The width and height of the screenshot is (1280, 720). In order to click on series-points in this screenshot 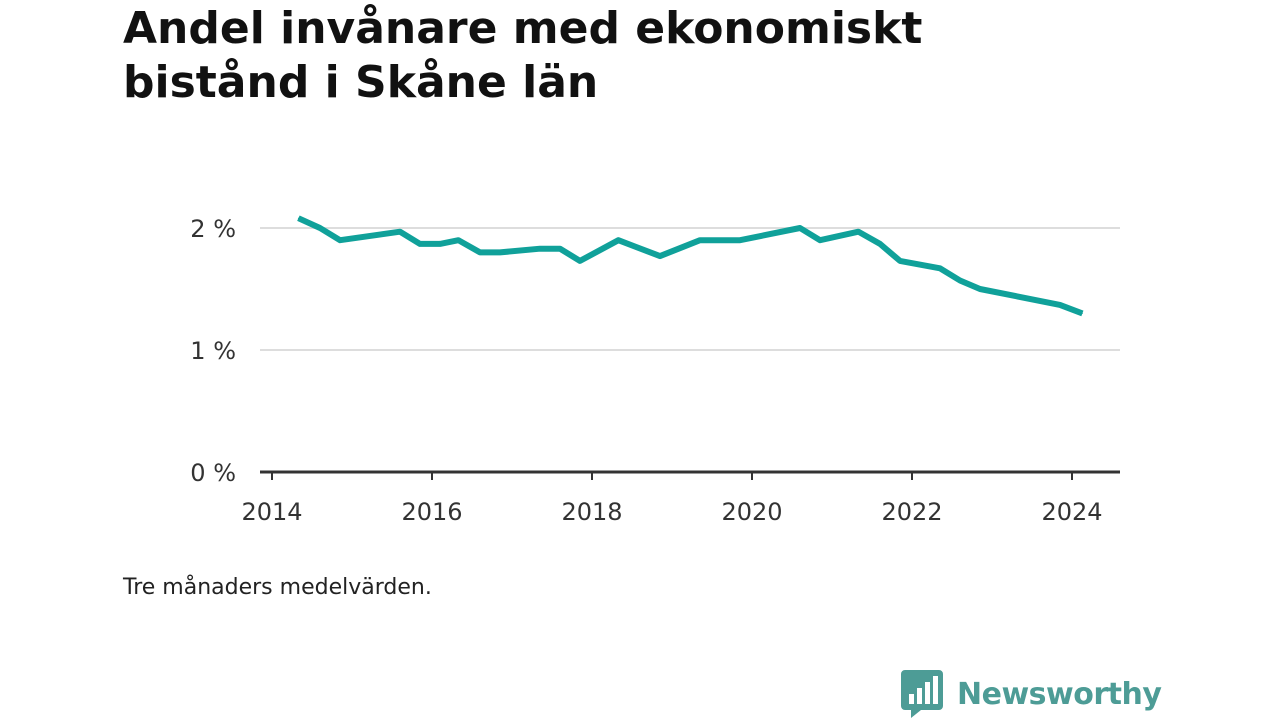, I will do `click(690, 265)`.